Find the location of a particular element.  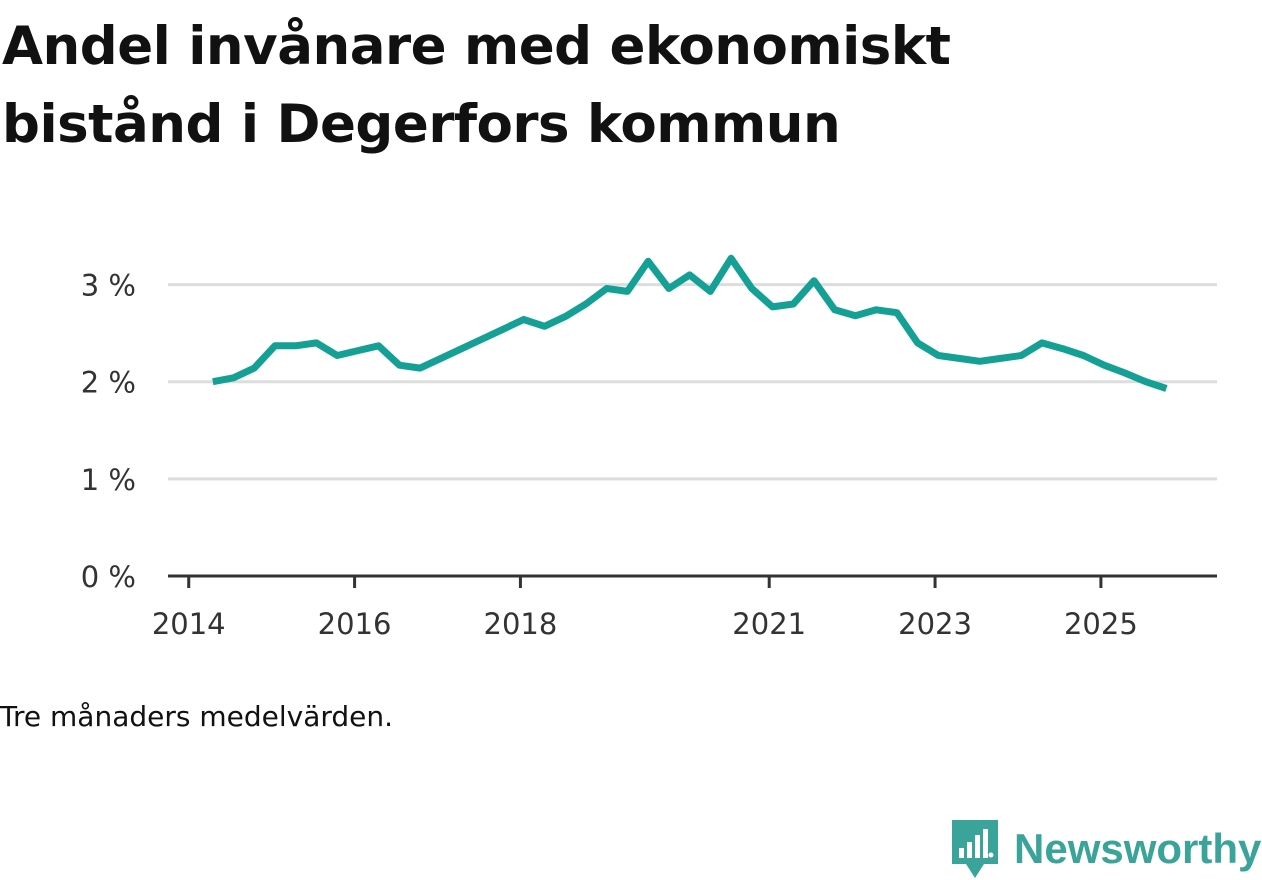

x-tick-label: 2021 is located at coordinates (769, 624).